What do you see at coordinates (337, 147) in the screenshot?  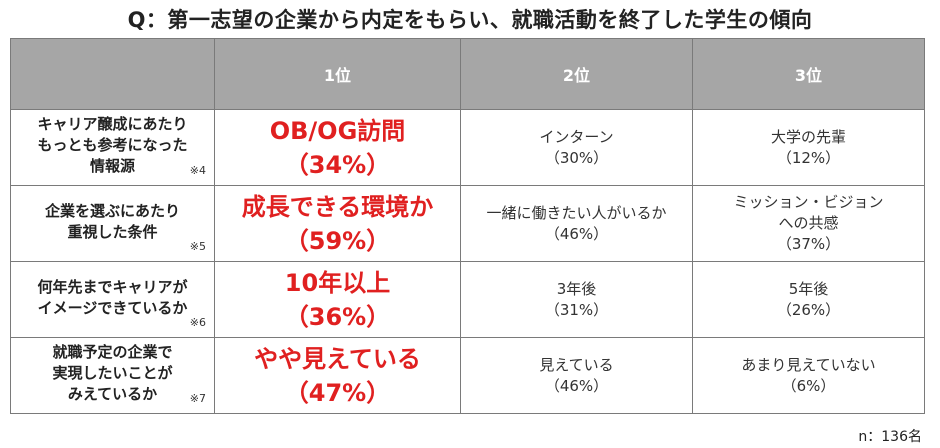 I see `rank1-cell: OB/OG訪問 （34%）` at bounding box center [337, 147].